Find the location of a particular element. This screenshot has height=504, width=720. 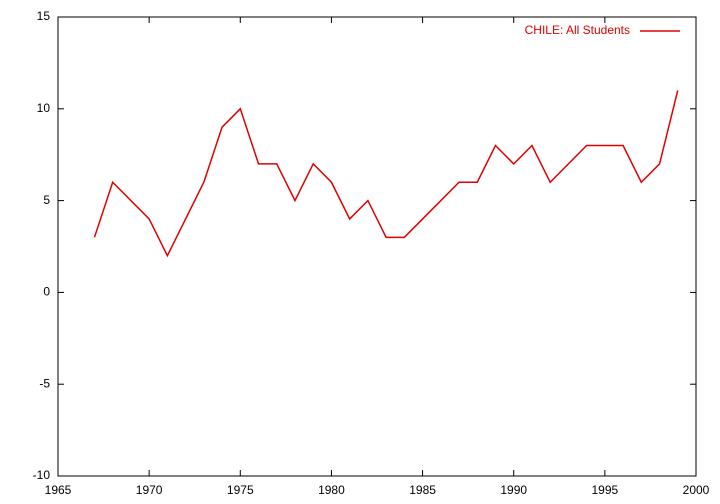

x-tick-label: 1975 is located at coordinates (240, 490).